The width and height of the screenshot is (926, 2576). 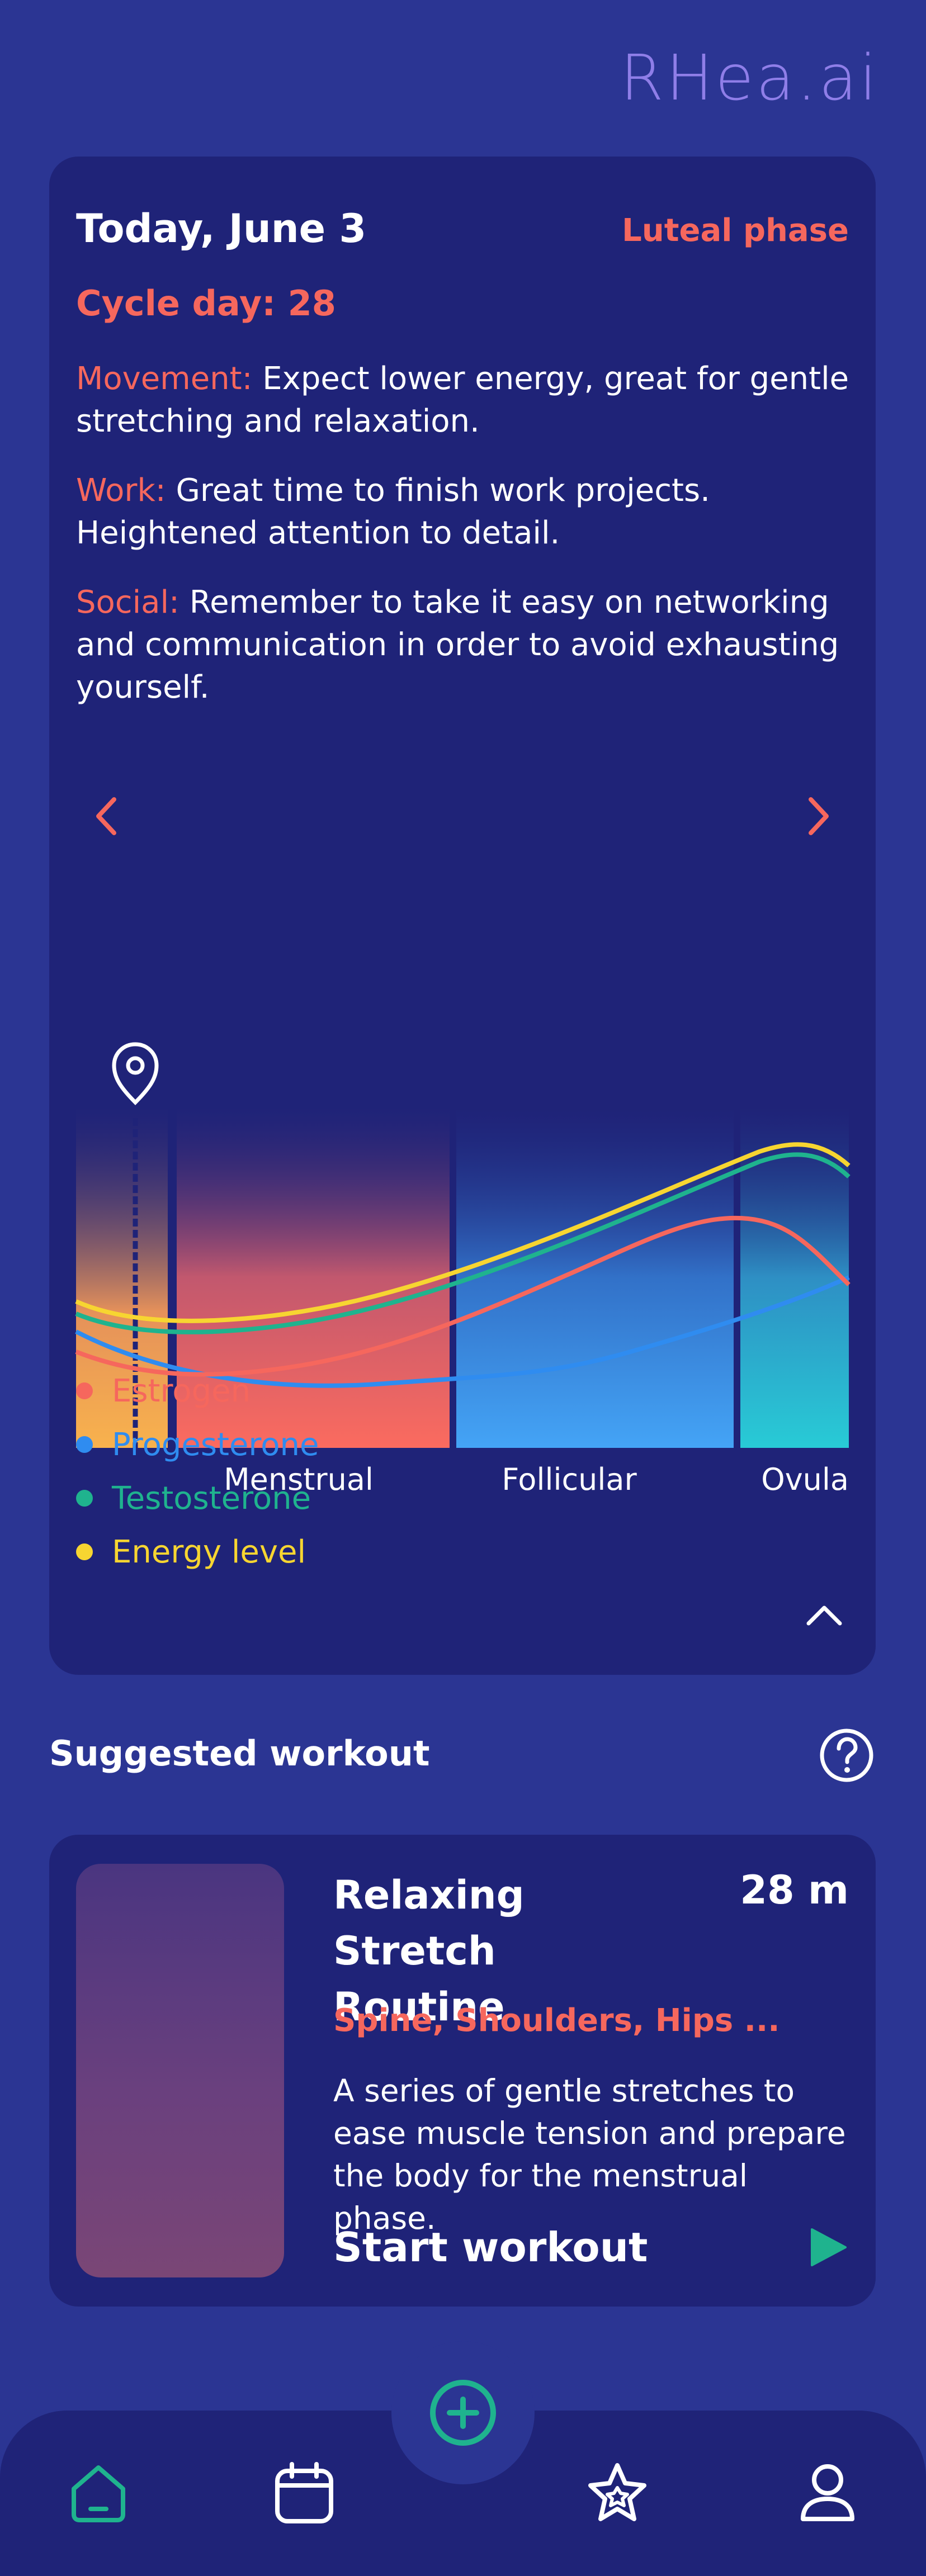 I want to click on phase-band-menstrual, so click(x=314, y=1278).